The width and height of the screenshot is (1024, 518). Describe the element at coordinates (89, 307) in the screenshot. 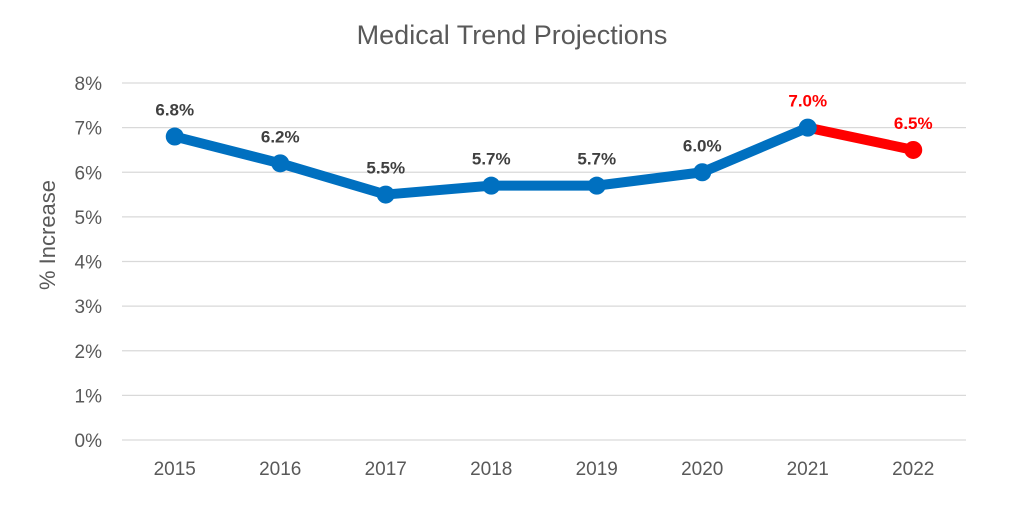

I see `y-tick-label: 3%` at that location.